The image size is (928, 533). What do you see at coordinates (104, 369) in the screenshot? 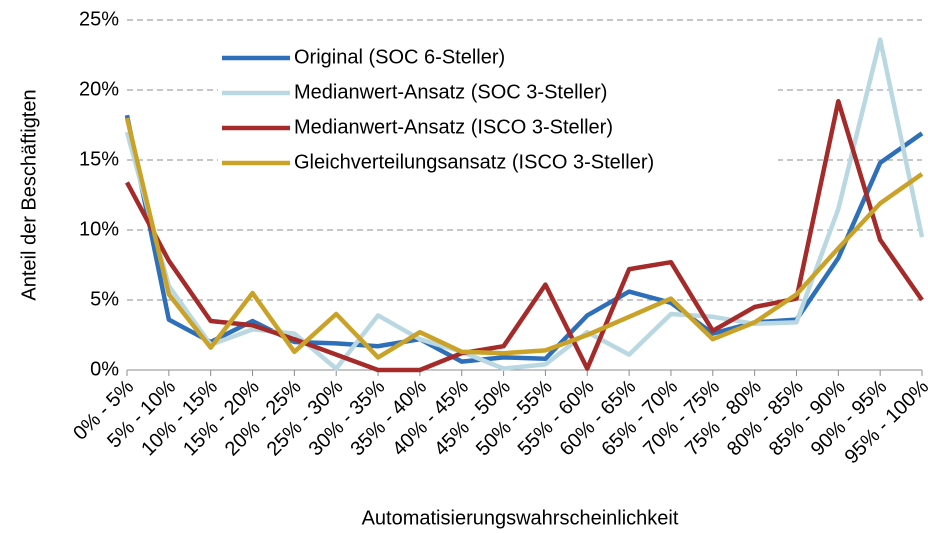
I see `y-tick-label: 0%` at bounding box center [104, 369].